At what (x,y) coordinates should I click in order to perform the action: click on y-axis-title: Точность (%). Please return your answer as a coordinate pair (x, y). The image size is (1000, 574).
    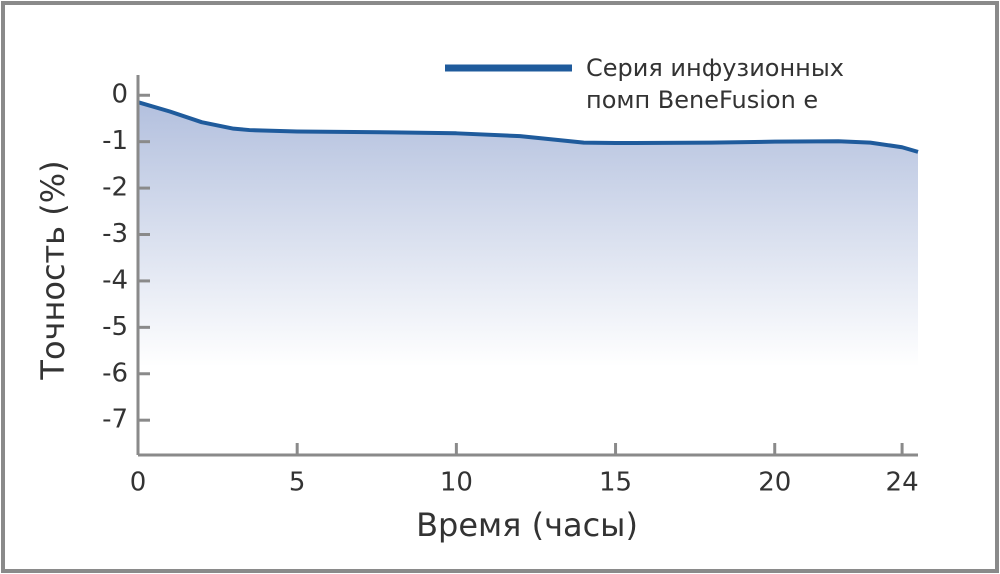
    Looking at the image, I should click on (53, 270).